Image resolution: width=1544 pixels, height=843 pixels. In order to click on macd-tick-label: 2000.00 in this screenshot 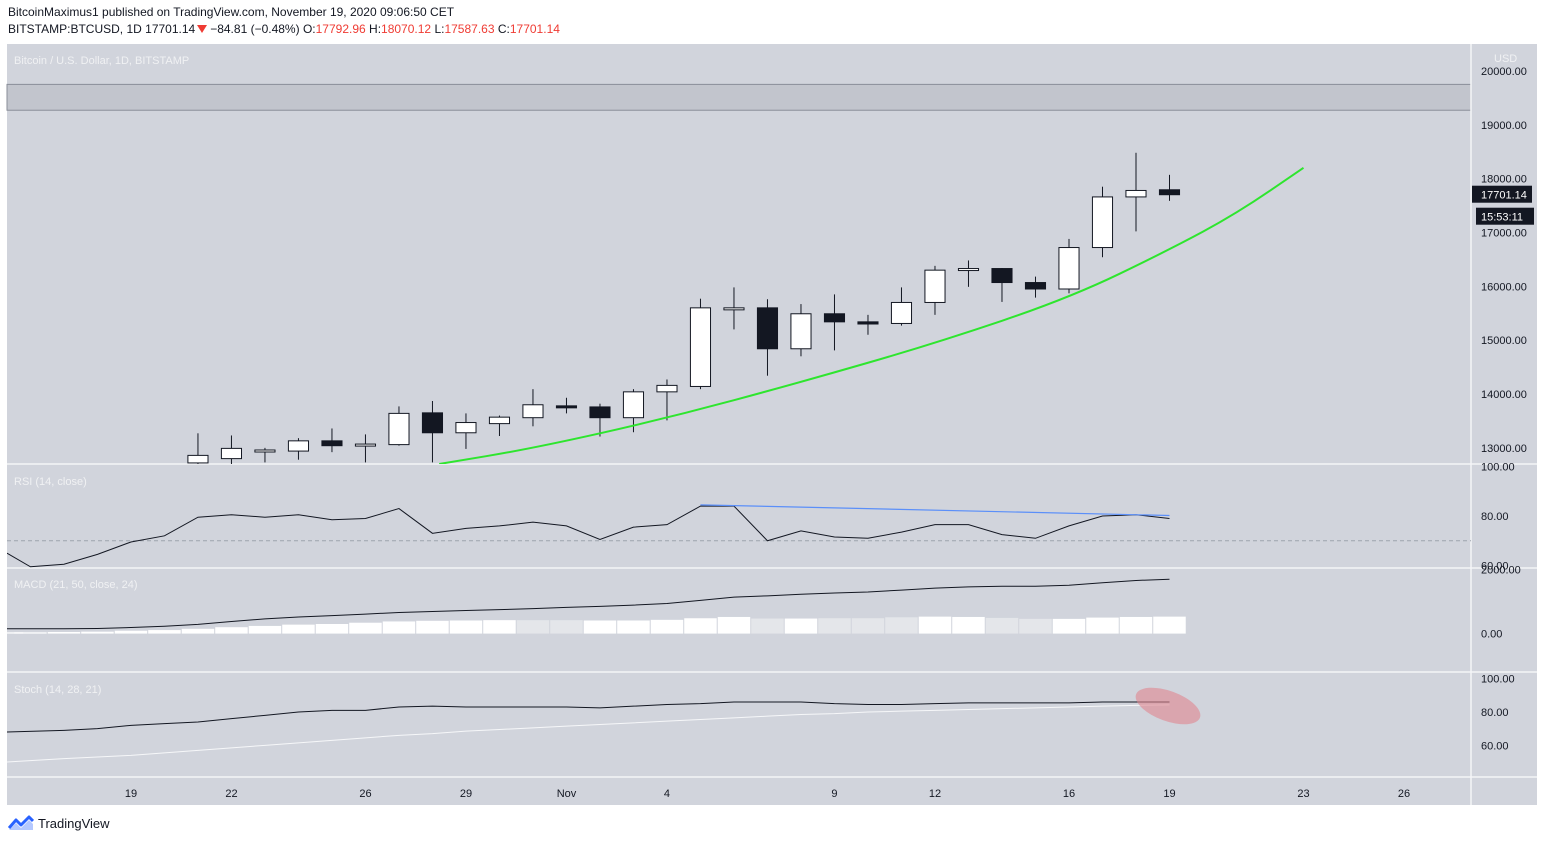, I will do `click(1501, 571)`.